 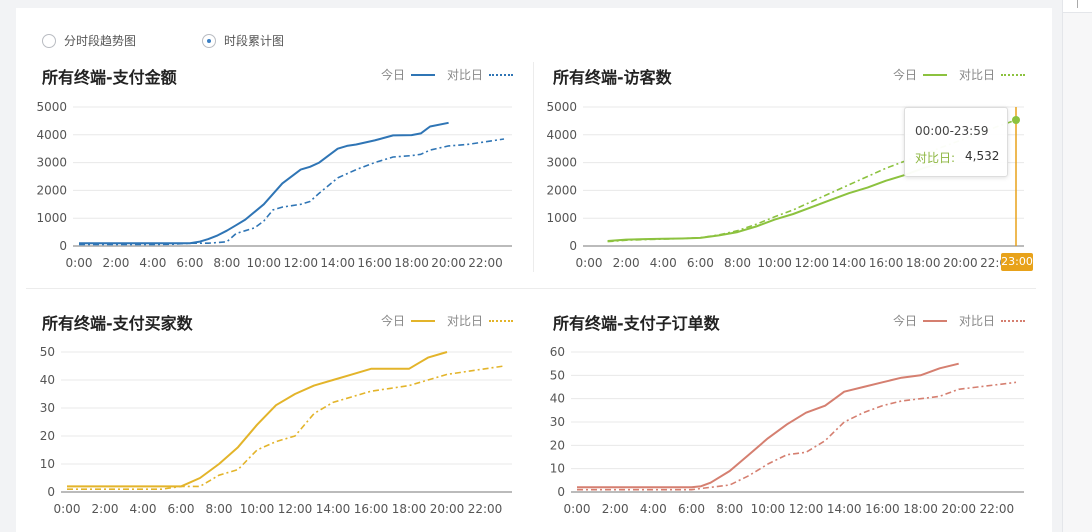 I want to click on x-tick-label: 2:00, so click(x=105, y=509).